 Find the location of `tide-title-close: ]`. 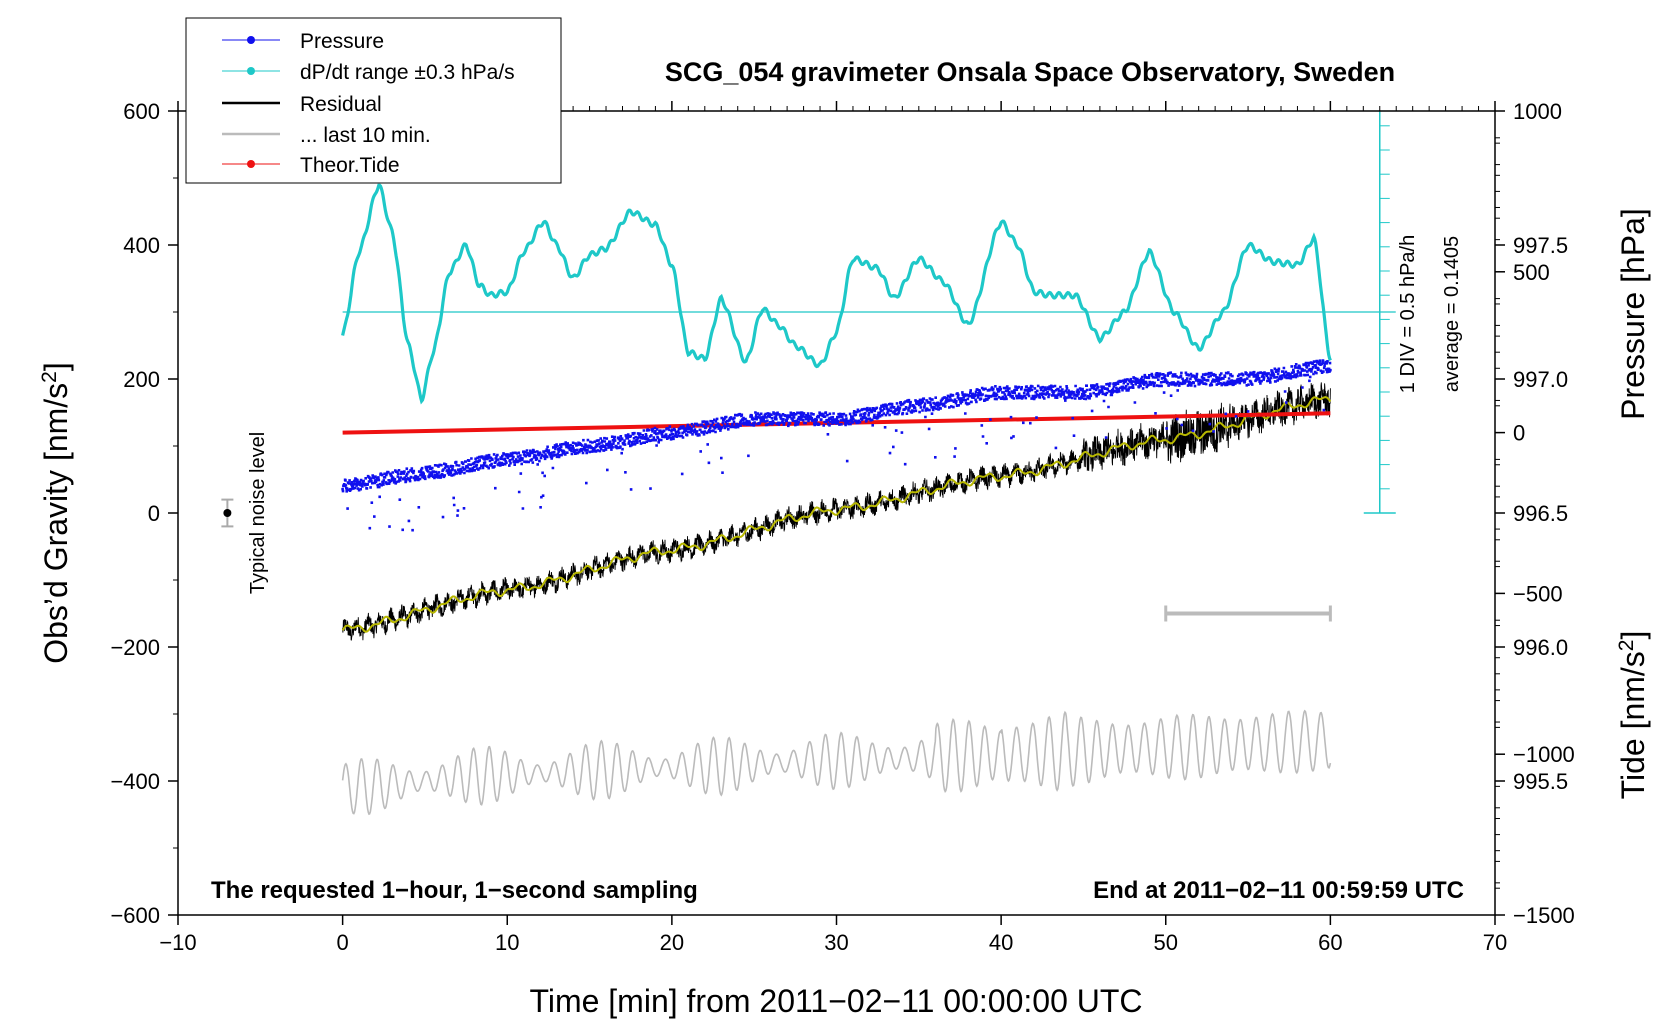

tide-title-close: ] is located at coordinates (1633, 635).